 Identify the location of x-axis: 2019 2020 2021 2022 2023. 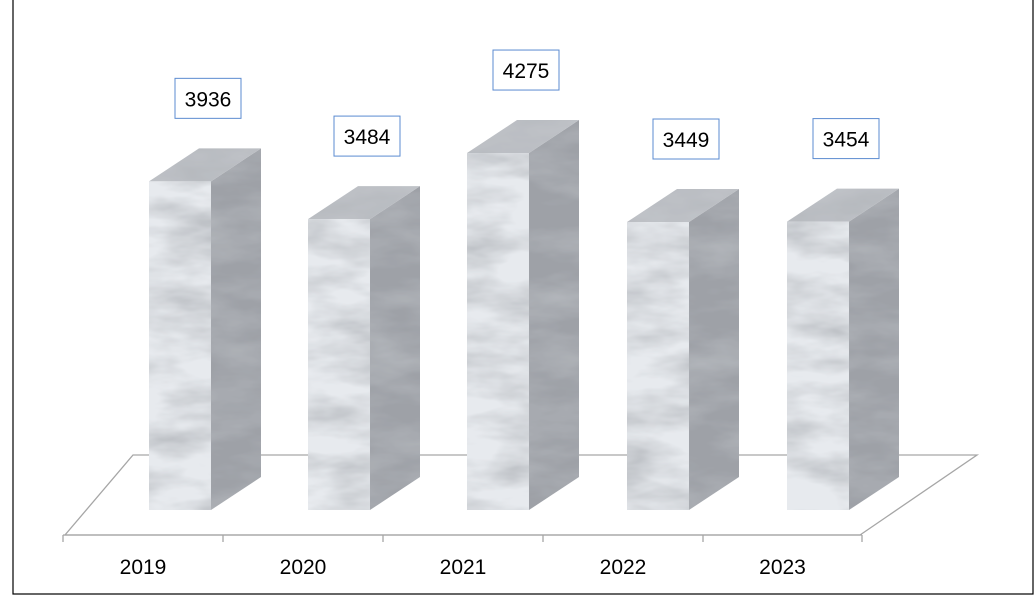
(462, 556).